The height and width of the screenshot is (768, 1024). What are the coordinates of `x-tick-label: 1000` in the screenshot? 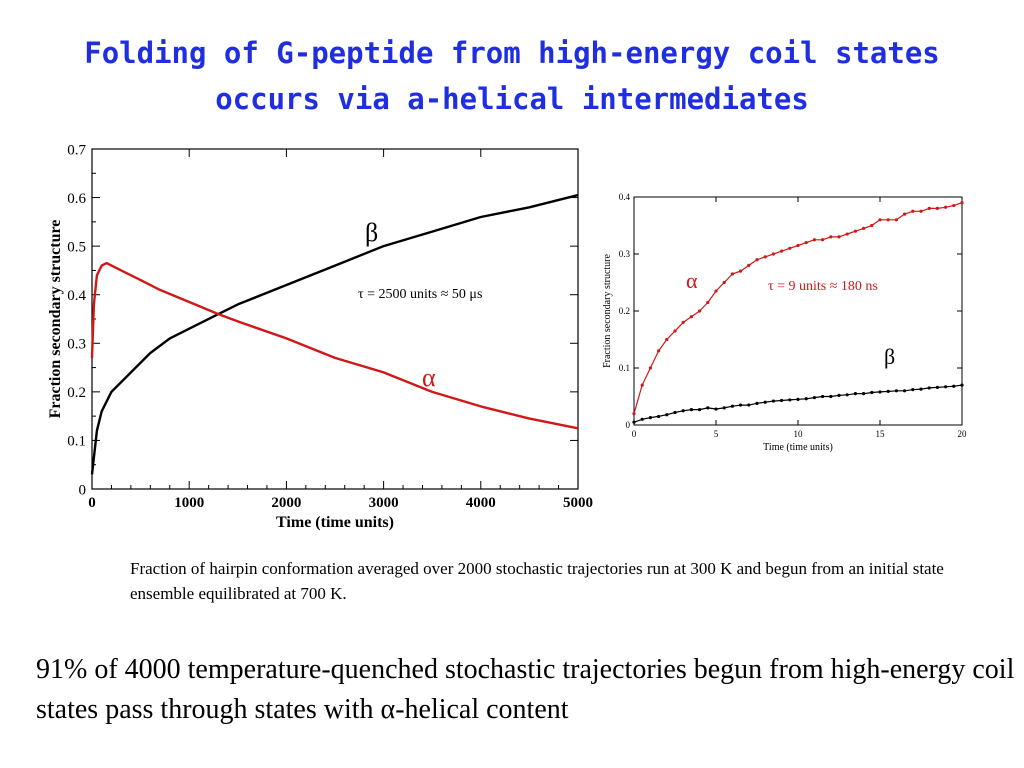 It's located at (189, 503).